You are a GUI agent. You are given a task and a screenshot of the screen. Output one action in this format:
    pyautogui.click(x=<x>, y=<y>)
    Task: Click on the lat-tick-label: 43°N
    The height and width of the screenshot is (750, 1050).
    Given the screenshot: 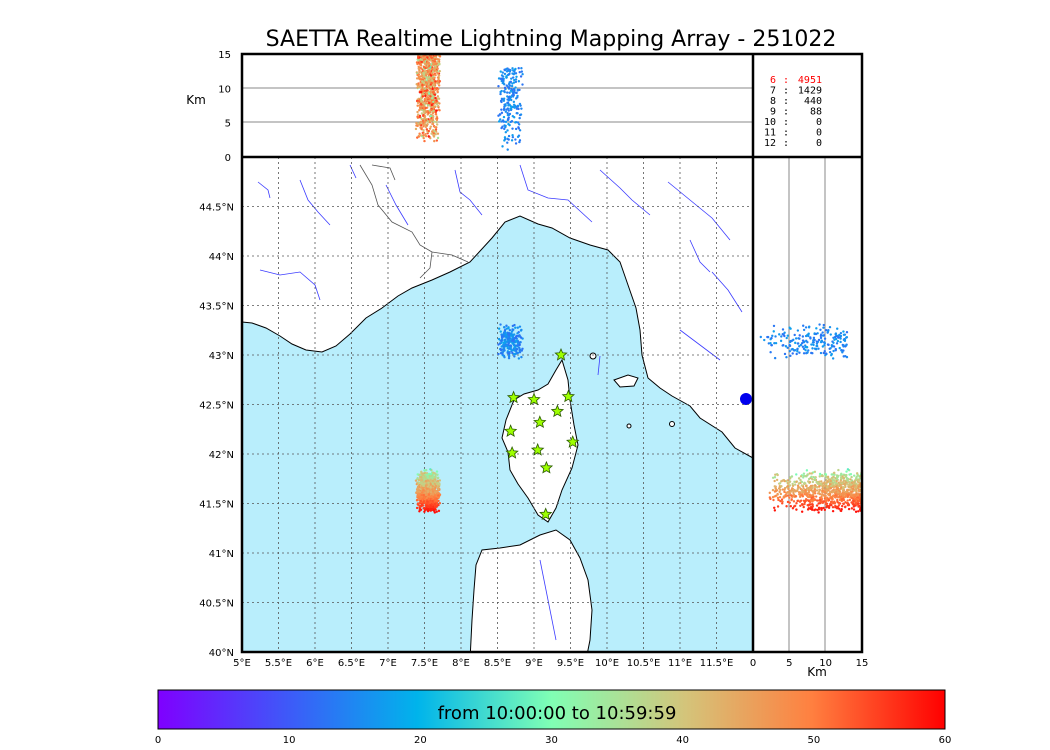 What is the action you would take?
    pyautogui.click(x=221, y=356)
    